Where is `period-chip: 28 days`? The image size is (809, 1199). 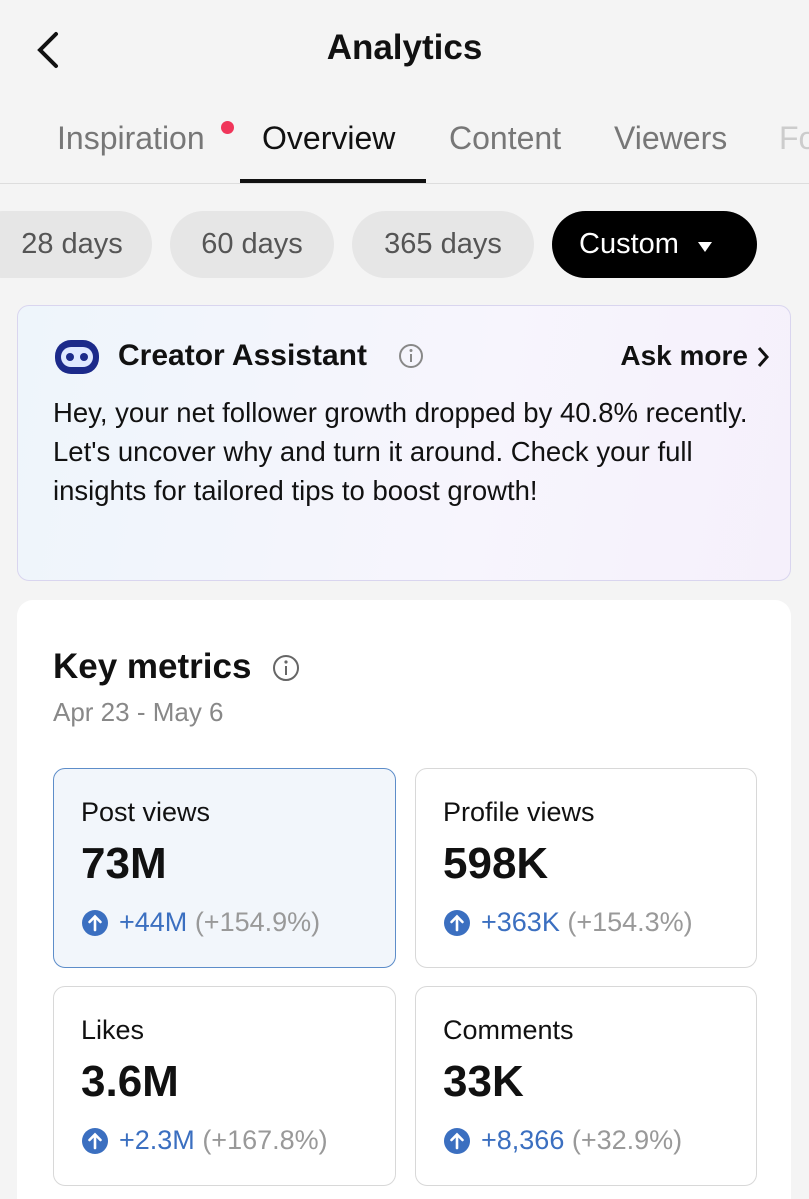
period-chip: 28 days is located at coordinates (76, 244).